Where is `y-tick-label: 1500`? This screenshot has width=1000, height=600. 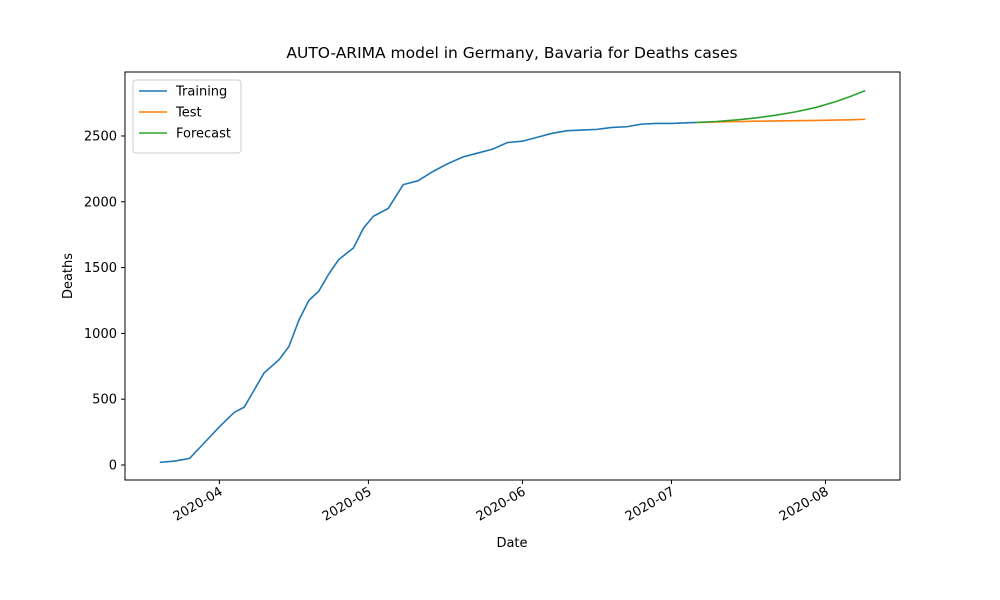
y-tick-label: 1500 is located at coordinates (100, 268).